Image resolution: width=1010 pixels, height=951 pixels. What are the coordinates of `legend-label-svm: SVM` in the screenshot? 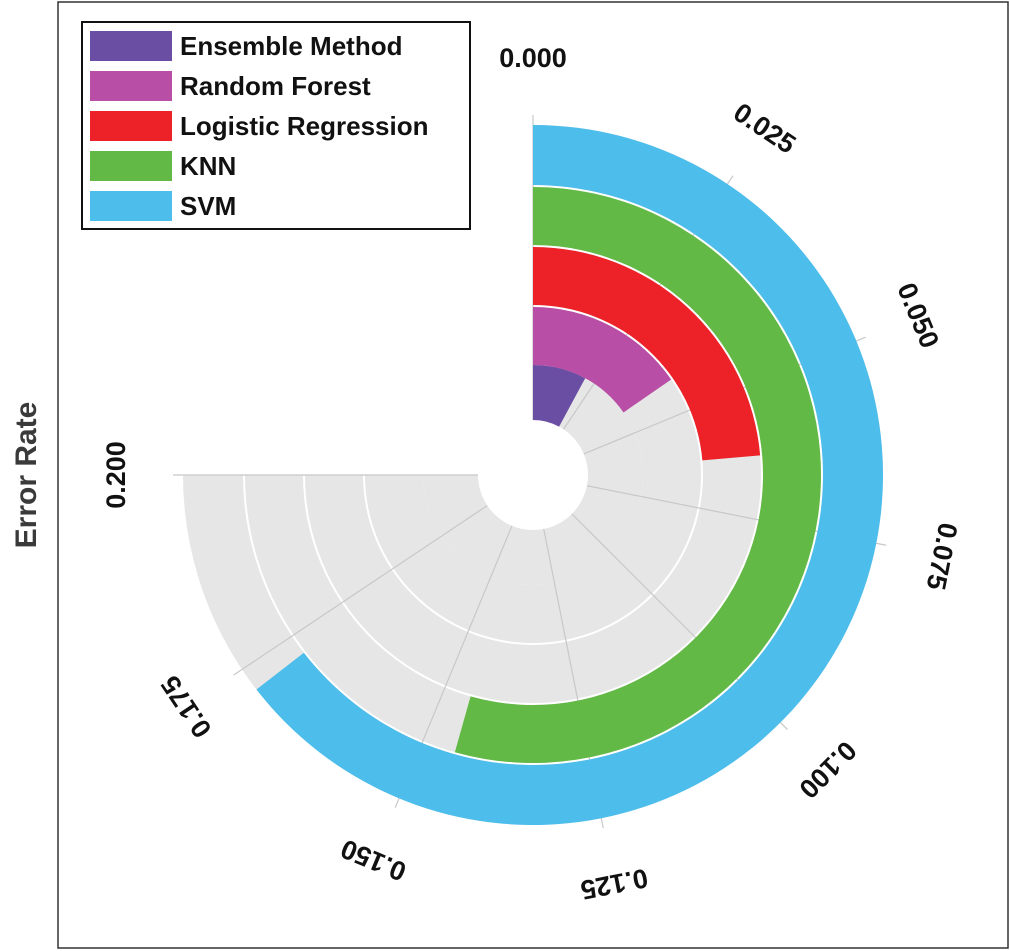 It's located at (208, 206).